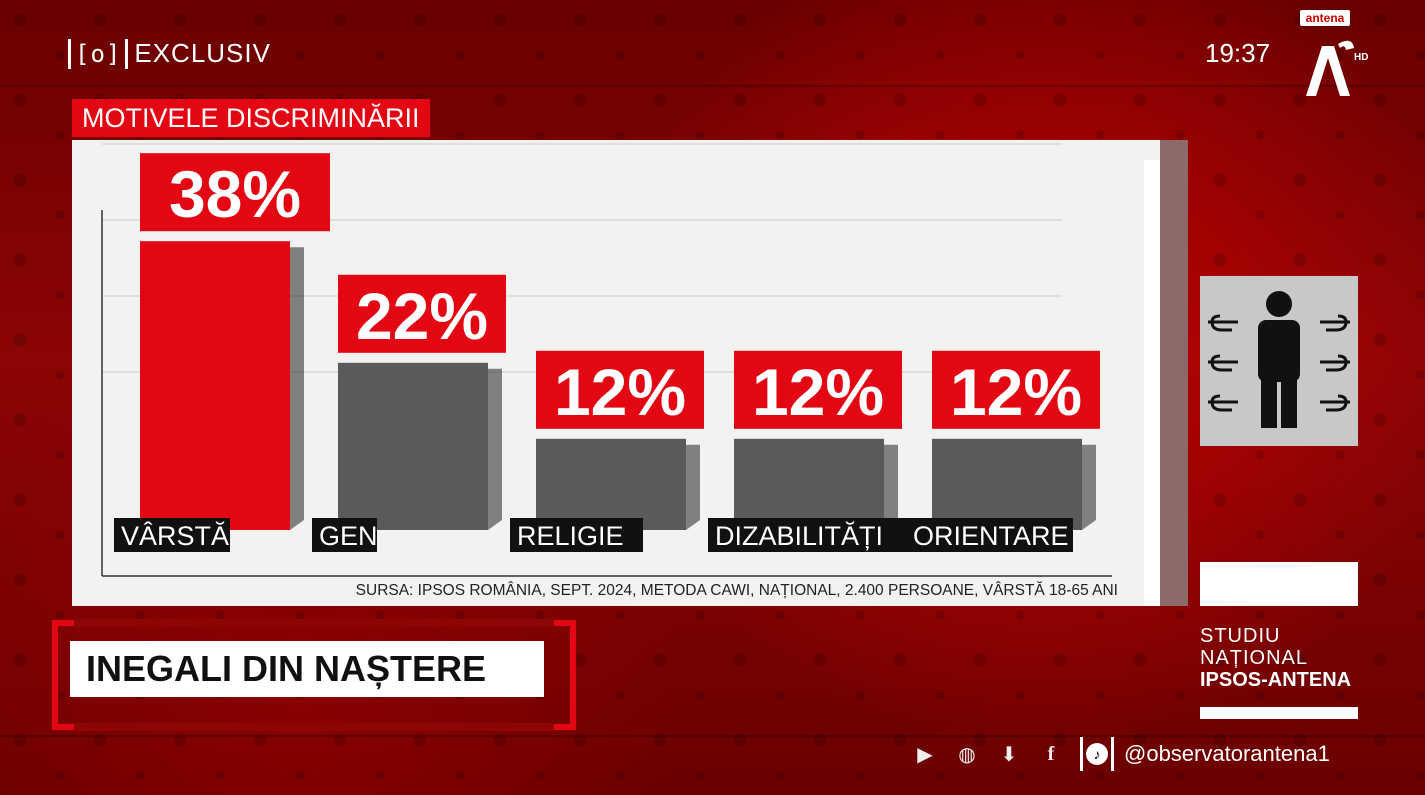  I want to click on antena1-logo-icon: antena HD, so click(1334, 65).